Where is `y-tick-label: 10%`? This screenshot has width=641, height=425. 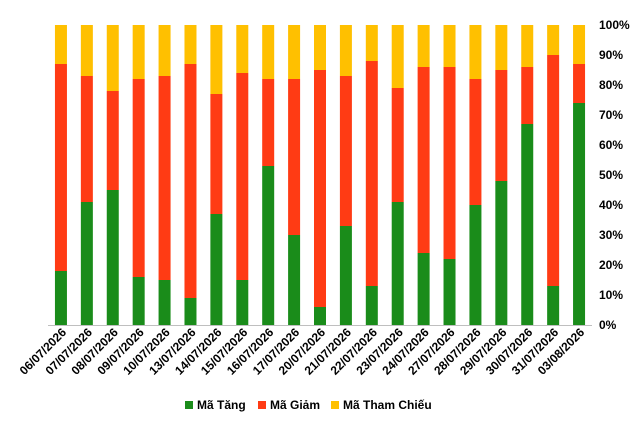 y-tick-label: 10% is located at coordinates (611, 295).